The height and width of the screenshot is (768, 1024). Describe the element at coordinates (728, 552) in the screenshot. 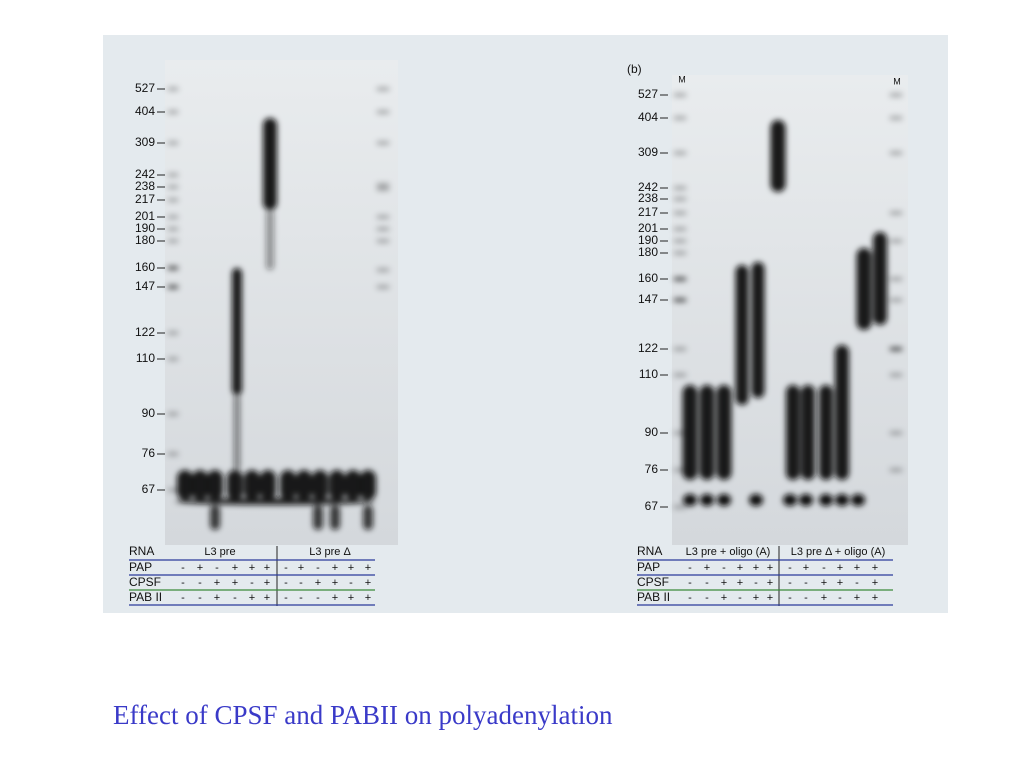

I see `group-label: L3 pre + oligo (A)` at that location.